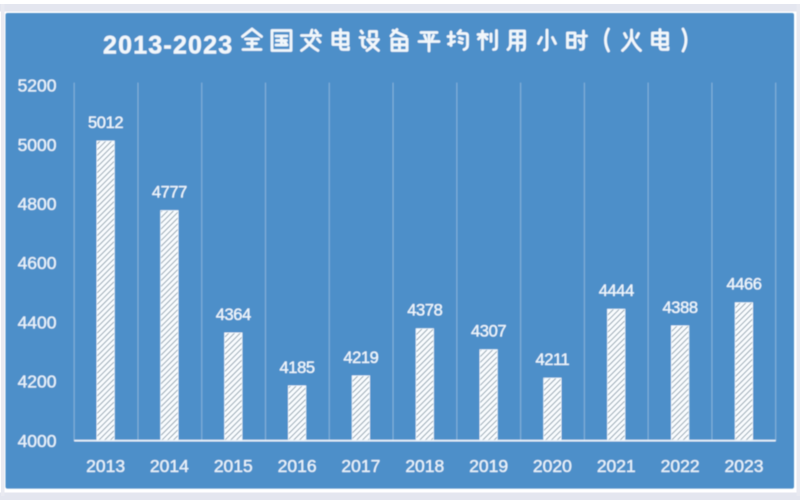  I want to click on svg-text: 4219, so click(360, 358).